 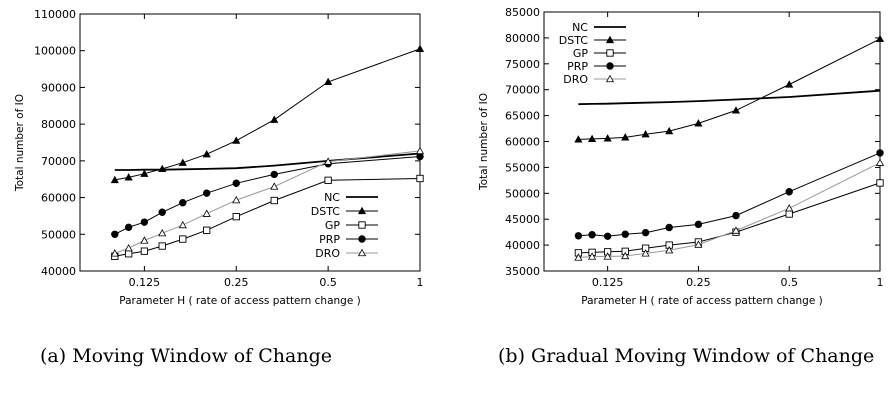 What do you see at coordinates (55, 14) in the screenshot?
I see `y-tick-label: 110000` at bounding box center [55, 14].